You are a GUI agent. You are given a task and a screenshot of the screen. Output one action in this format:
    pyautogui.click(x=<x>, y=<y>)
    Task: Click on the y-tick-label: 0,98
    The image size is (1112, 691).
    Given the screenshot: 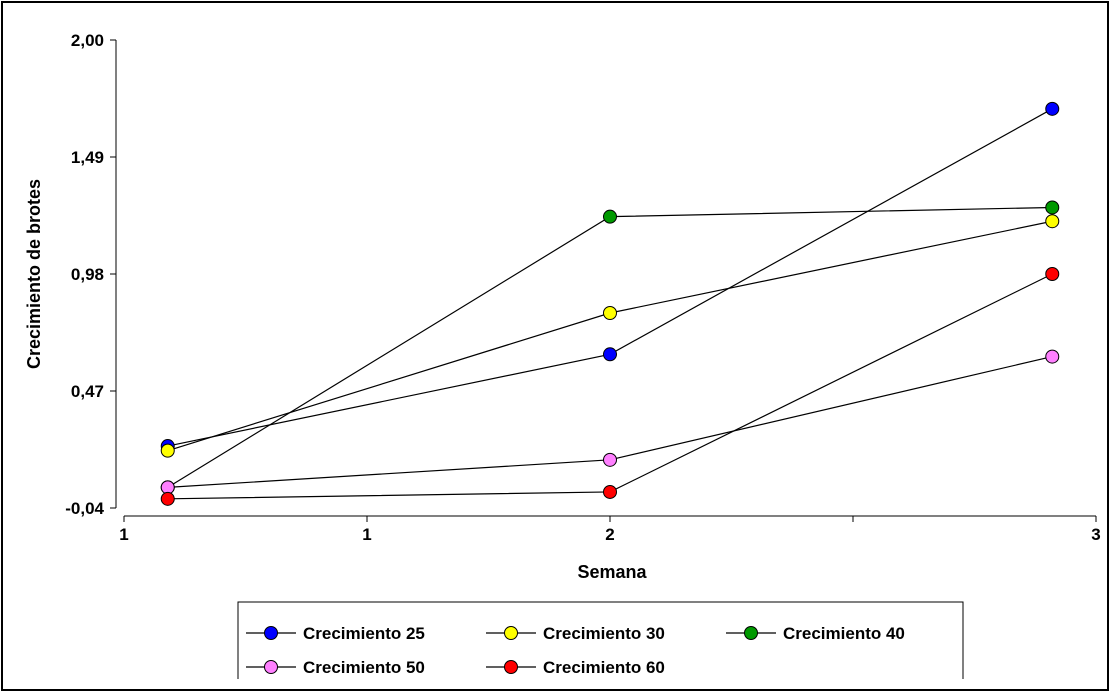 What is the action you would take?
    pyautogui.click(x=87, y=274)
    